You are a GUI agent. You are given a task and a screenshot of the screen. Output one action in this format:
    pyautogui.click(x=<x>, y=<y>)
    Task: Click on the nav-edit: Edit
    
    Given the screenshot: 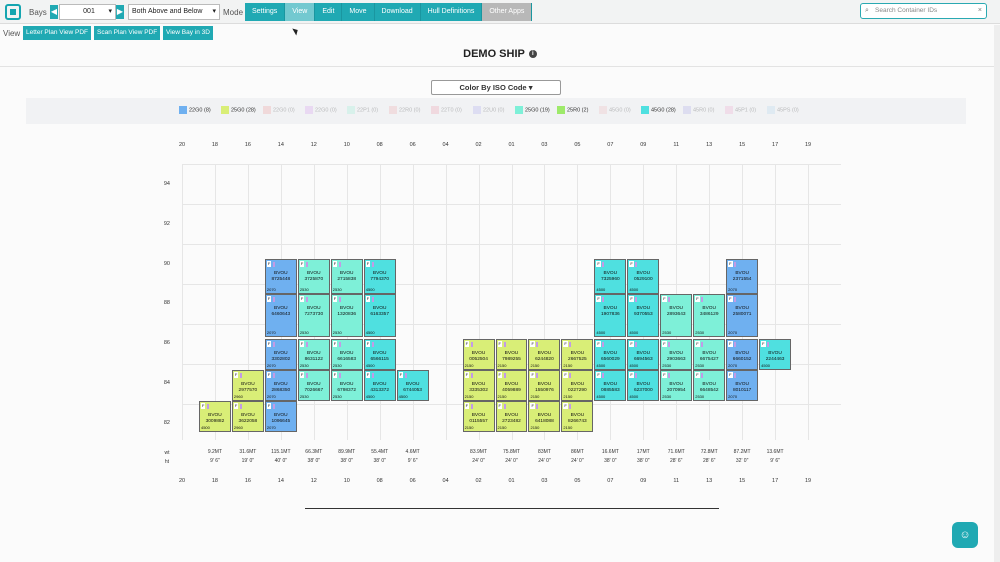 What is the action you would take?
    pyautogui.click(x=329, y=12)
    